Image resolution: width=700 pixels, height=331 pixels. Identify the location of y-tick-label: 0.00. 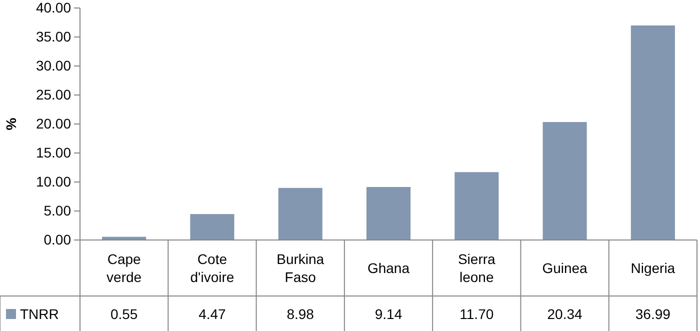
(58, 239).